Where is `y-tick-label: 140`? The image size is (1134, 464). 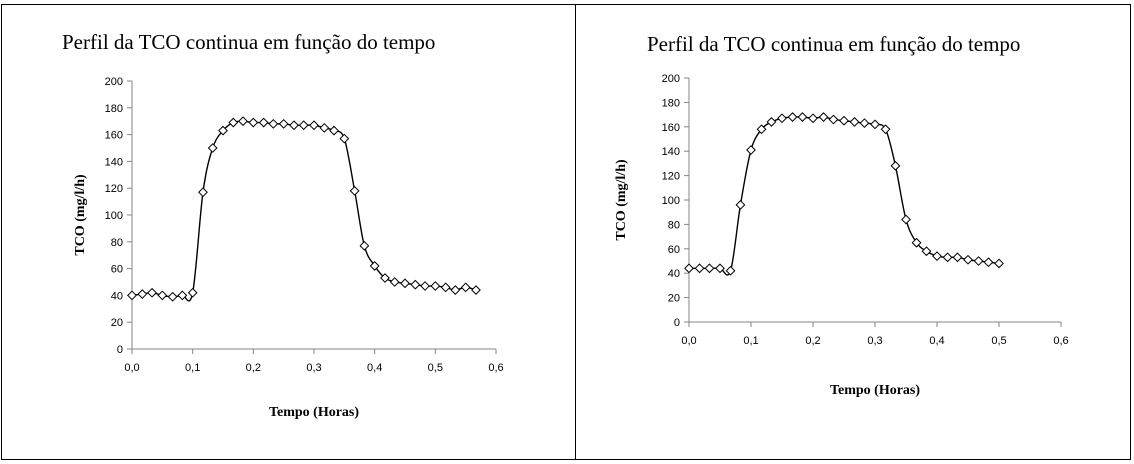 y-tick-label: 140 is located at coordinates (671, 152).